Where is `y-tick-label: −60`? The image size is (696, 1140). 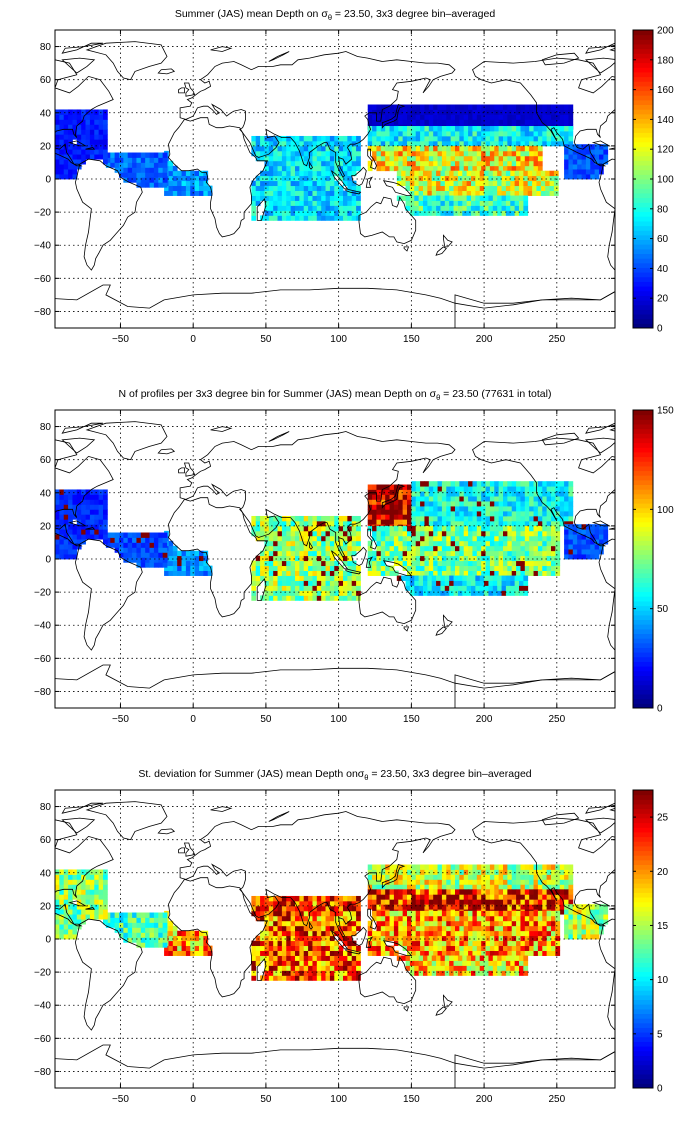
y-tick-label: −60 is located at coordinates (42, 659).